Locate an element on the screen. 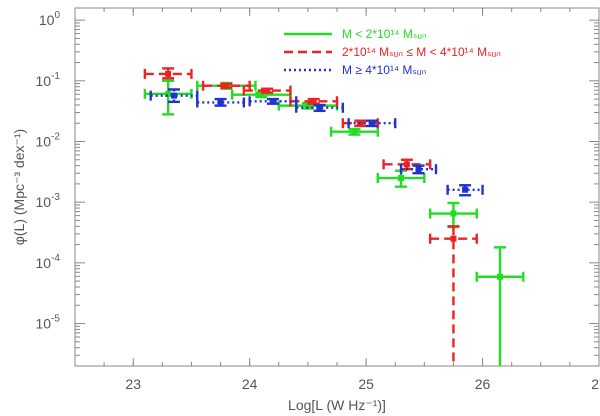  y-axis-title: φ(L) (Mpc⁻³ dex⁻¹) is located at coordinates (19, 187).